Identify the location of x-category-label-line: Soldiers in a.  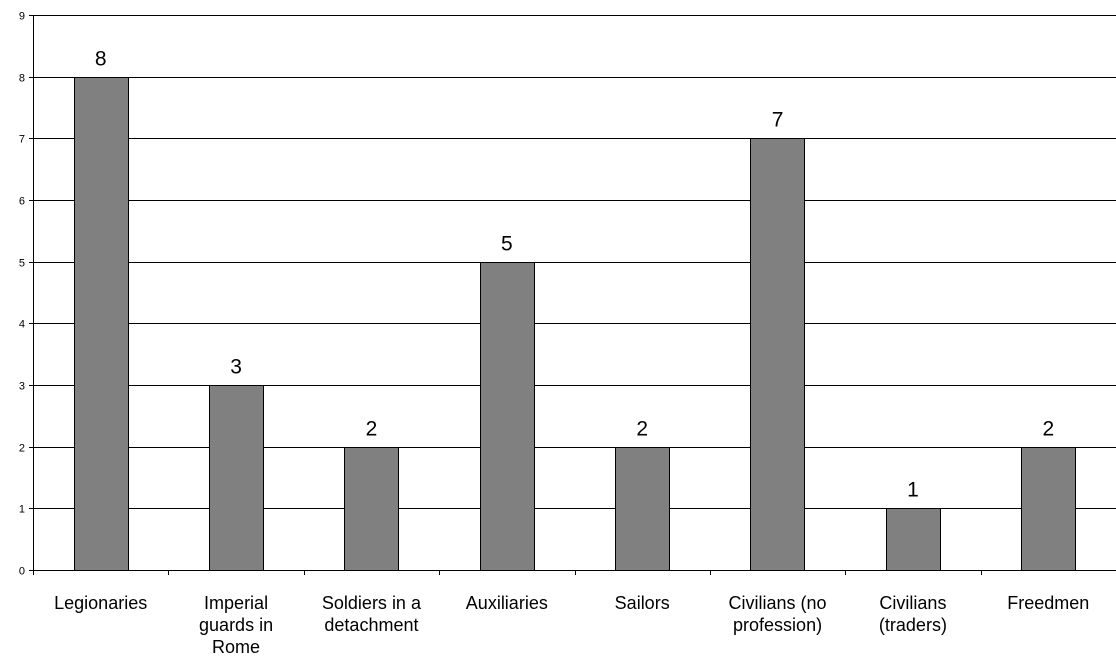
(372, 603).